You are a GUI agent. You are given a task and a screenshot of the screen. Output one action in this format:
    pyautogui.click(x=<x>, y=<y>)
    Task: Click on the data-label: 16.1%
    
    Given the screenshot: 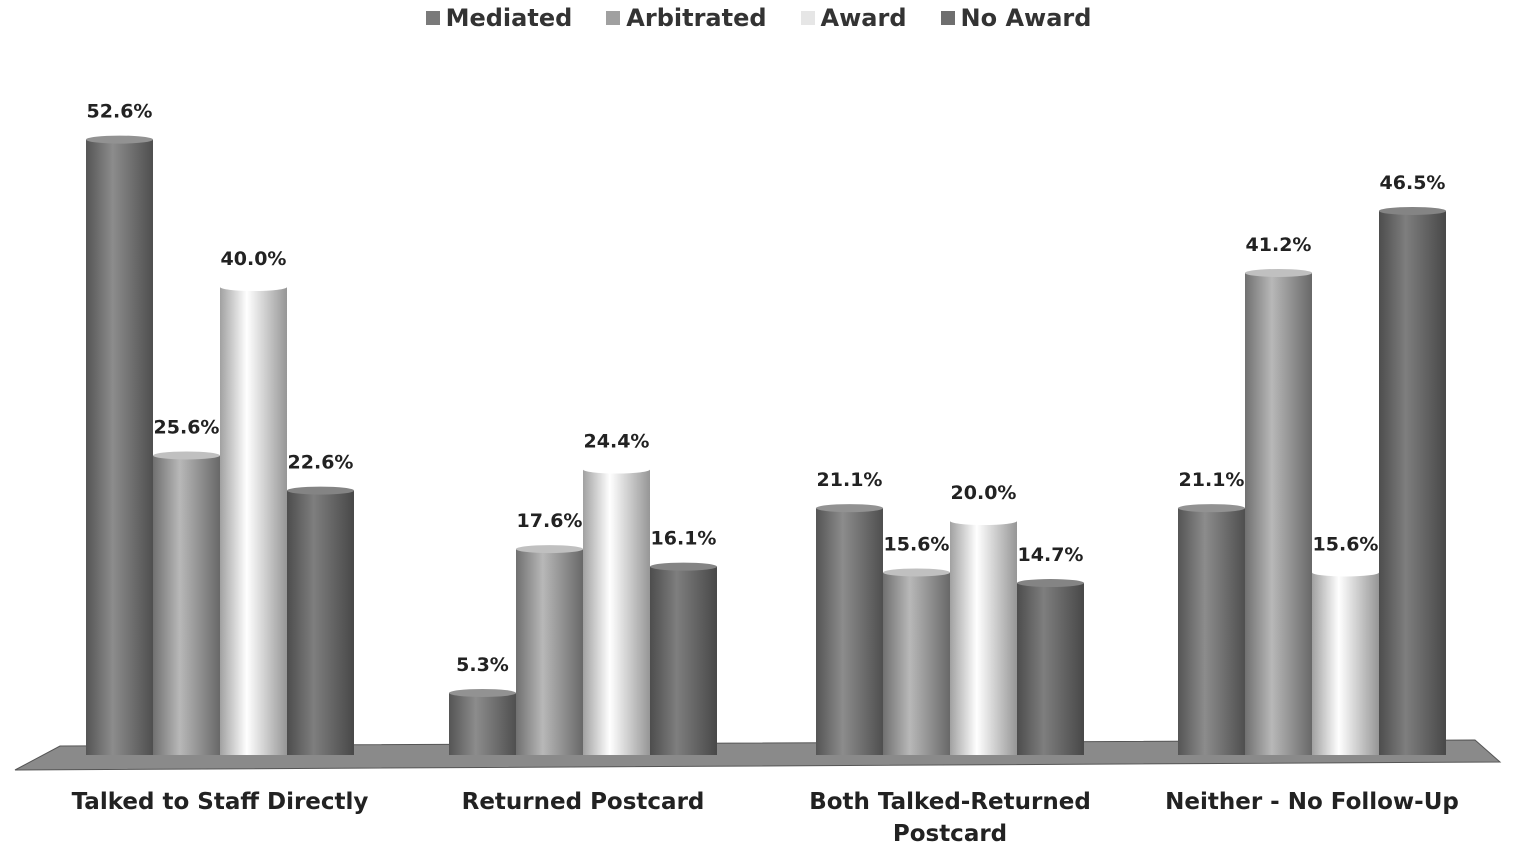 What is the action you would take?
    pyautogui.click(x=684, y=539)
    